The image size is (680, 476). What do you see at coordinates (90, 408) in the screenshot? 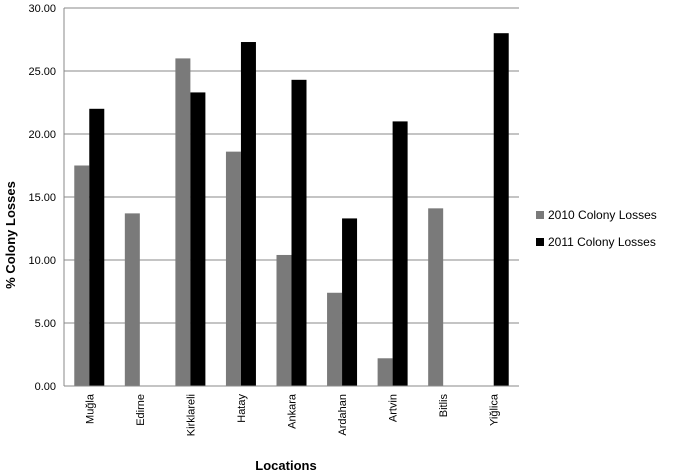
I see `x-tick-label: Muğla` at bounding box center [90, 408].